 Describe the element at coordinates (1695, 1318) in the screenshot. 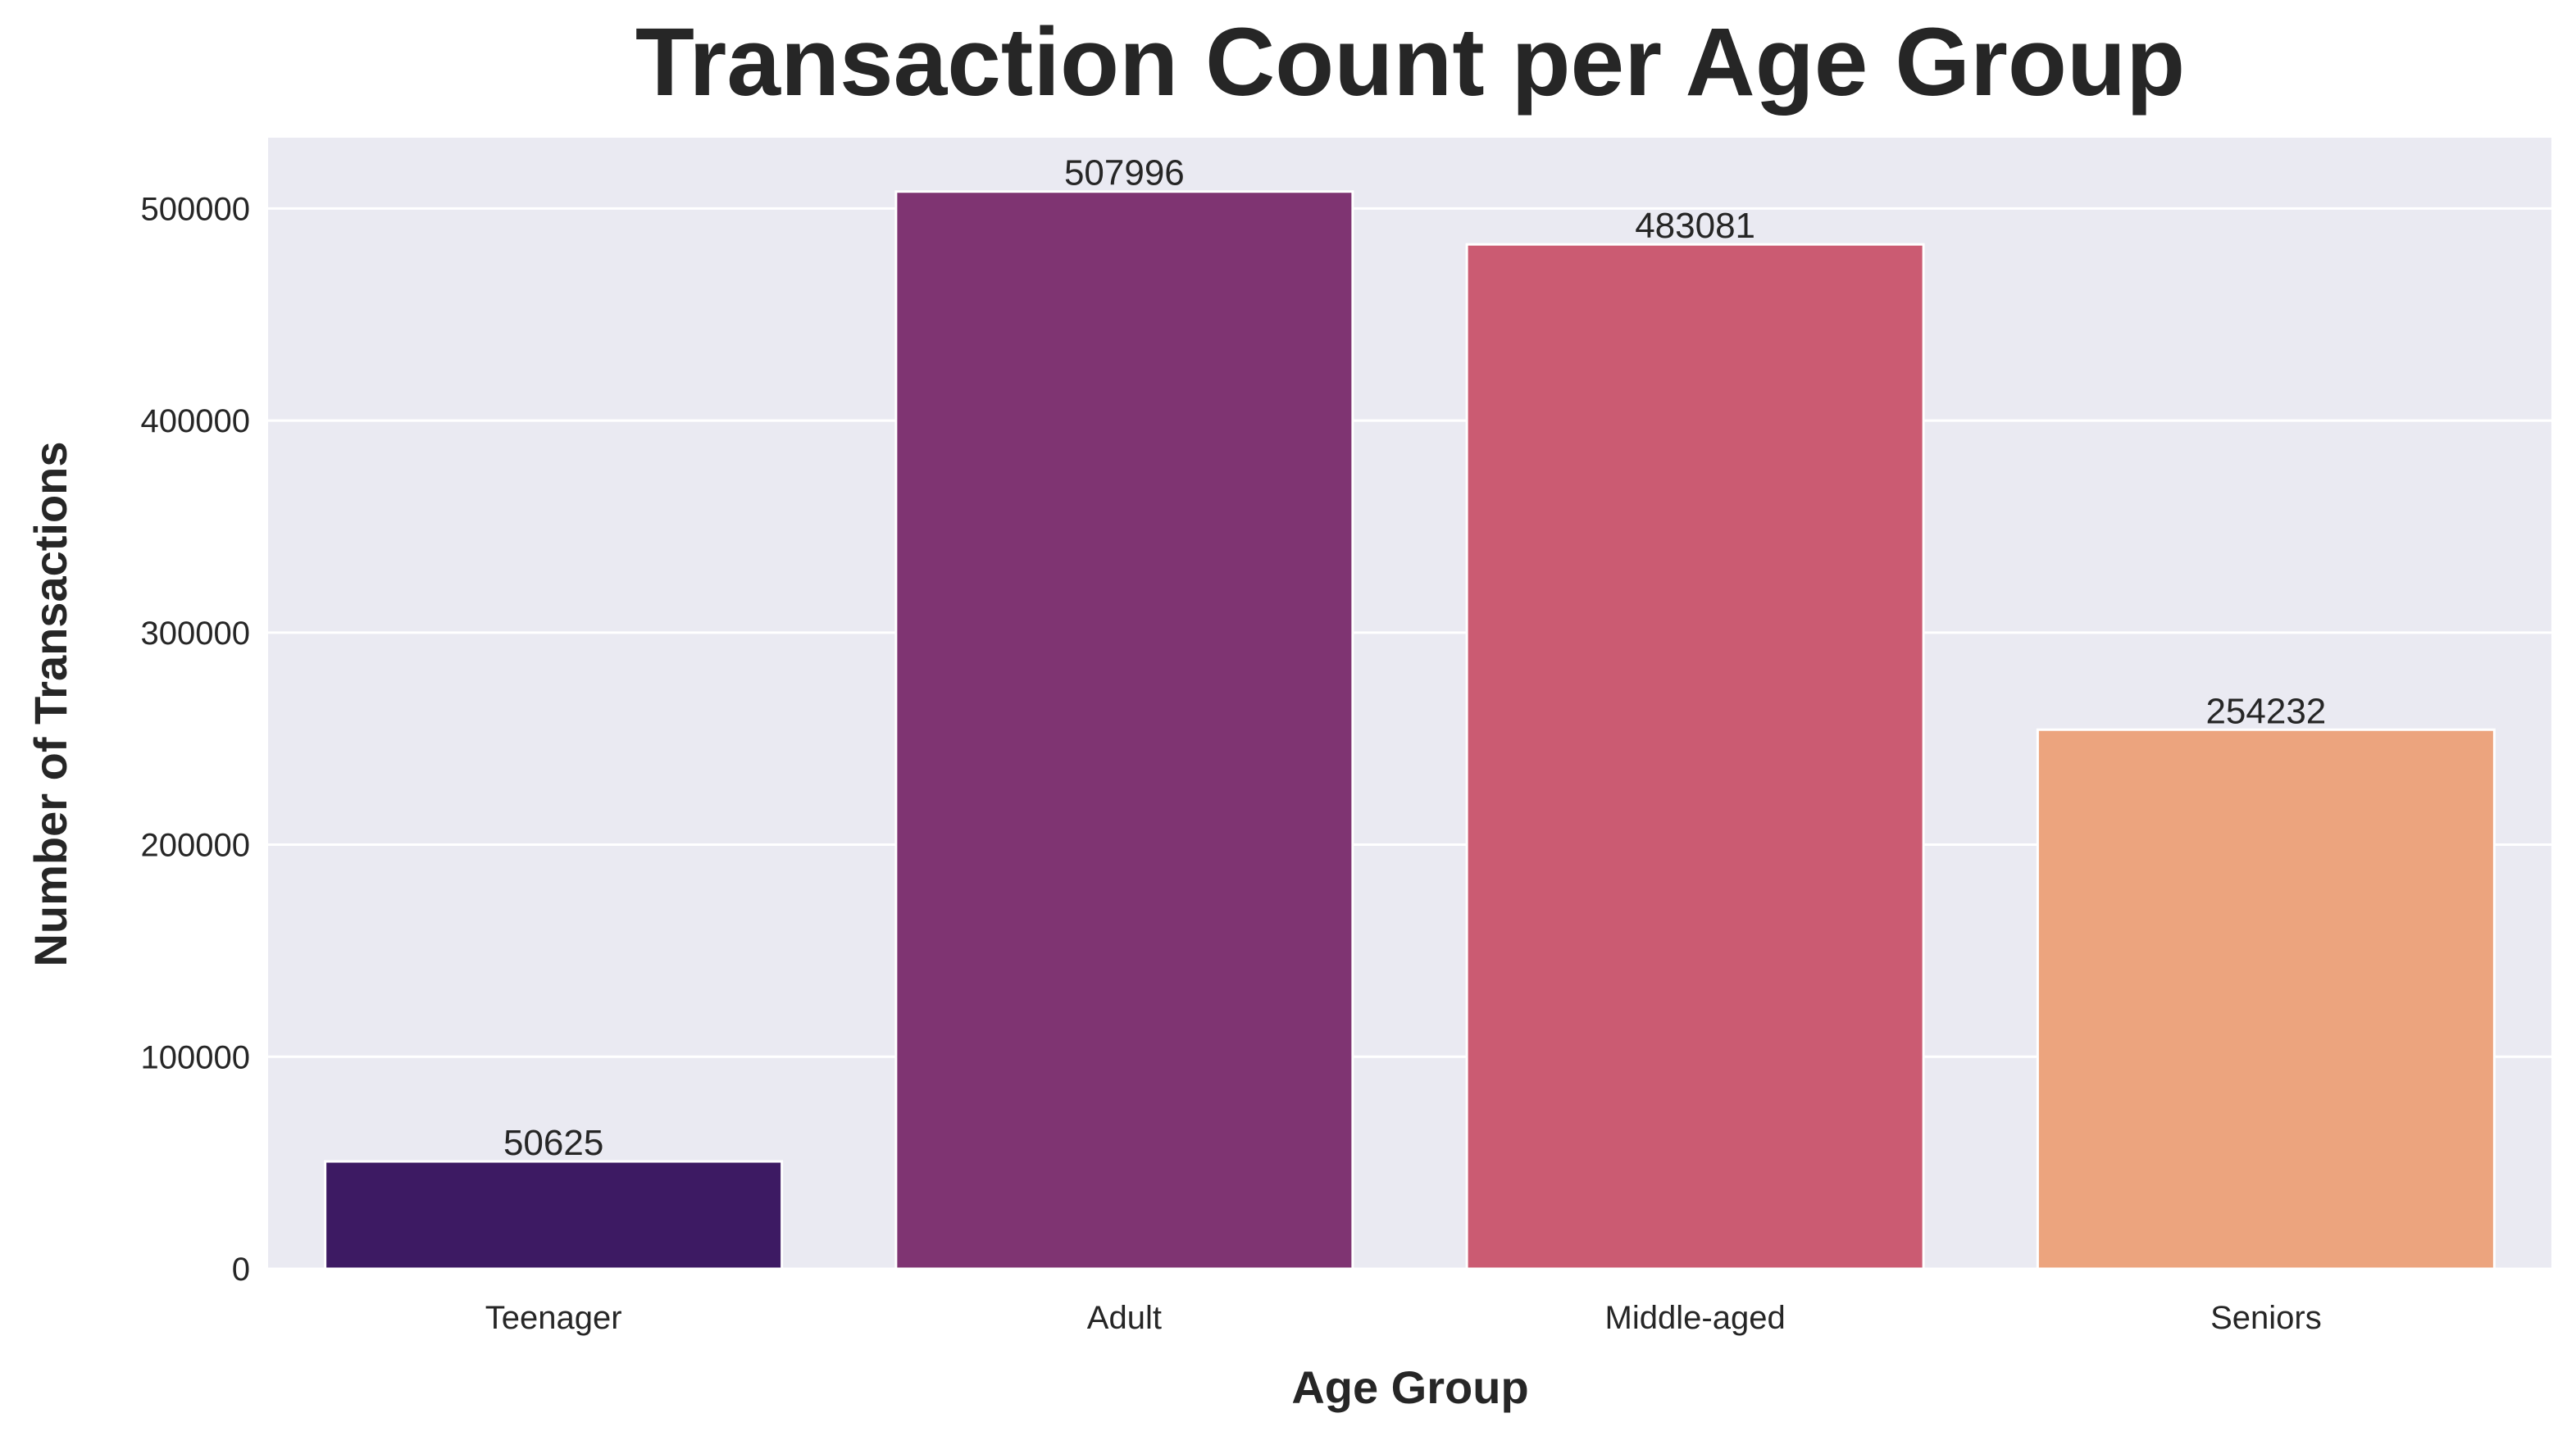

I see `x-tick-label: Middle-aged` at that location.